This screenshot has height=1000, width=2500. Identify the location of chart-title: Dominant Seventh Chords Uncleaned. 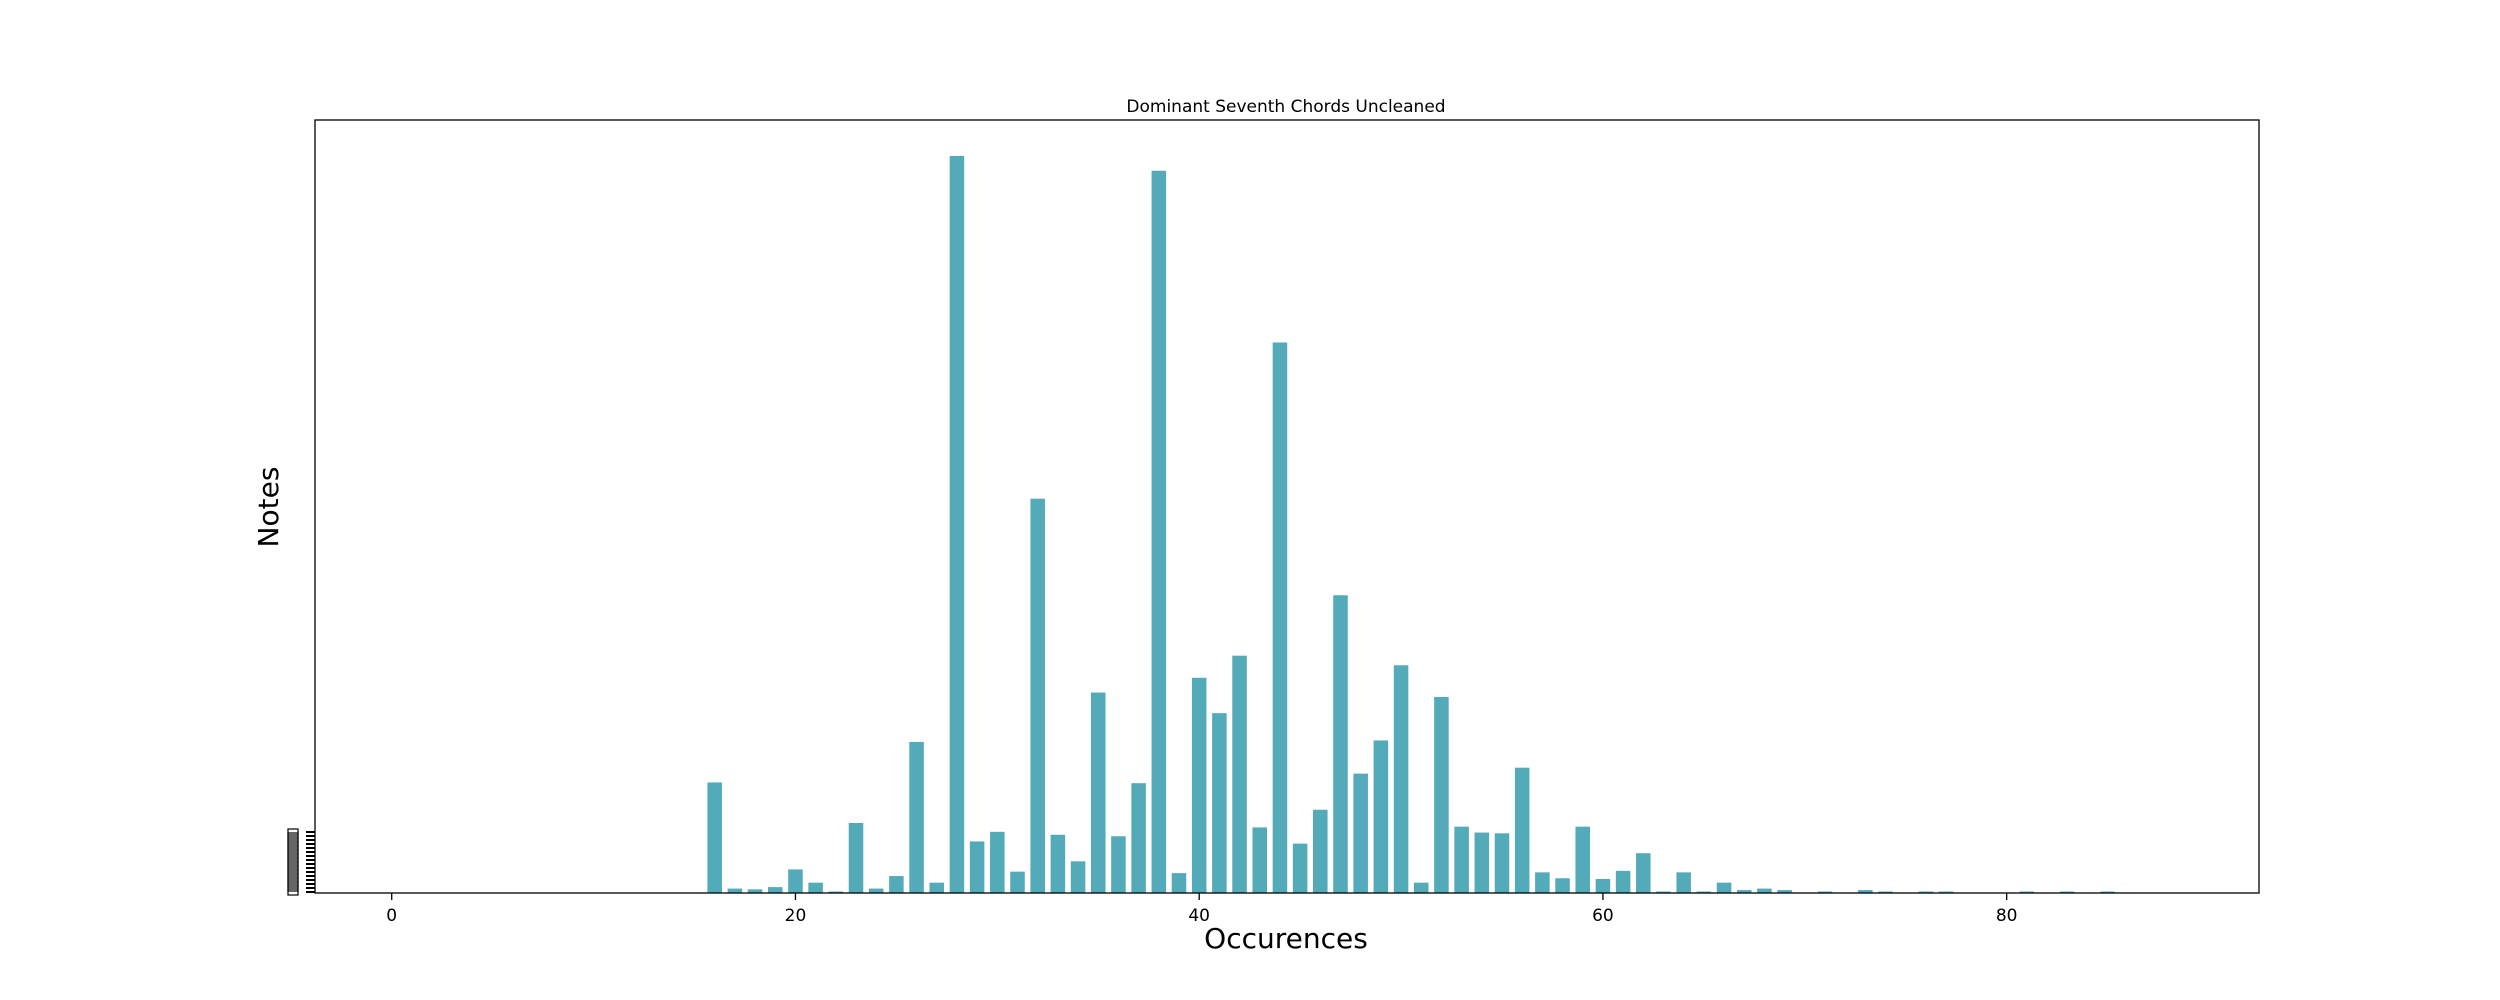
(1285, 107).